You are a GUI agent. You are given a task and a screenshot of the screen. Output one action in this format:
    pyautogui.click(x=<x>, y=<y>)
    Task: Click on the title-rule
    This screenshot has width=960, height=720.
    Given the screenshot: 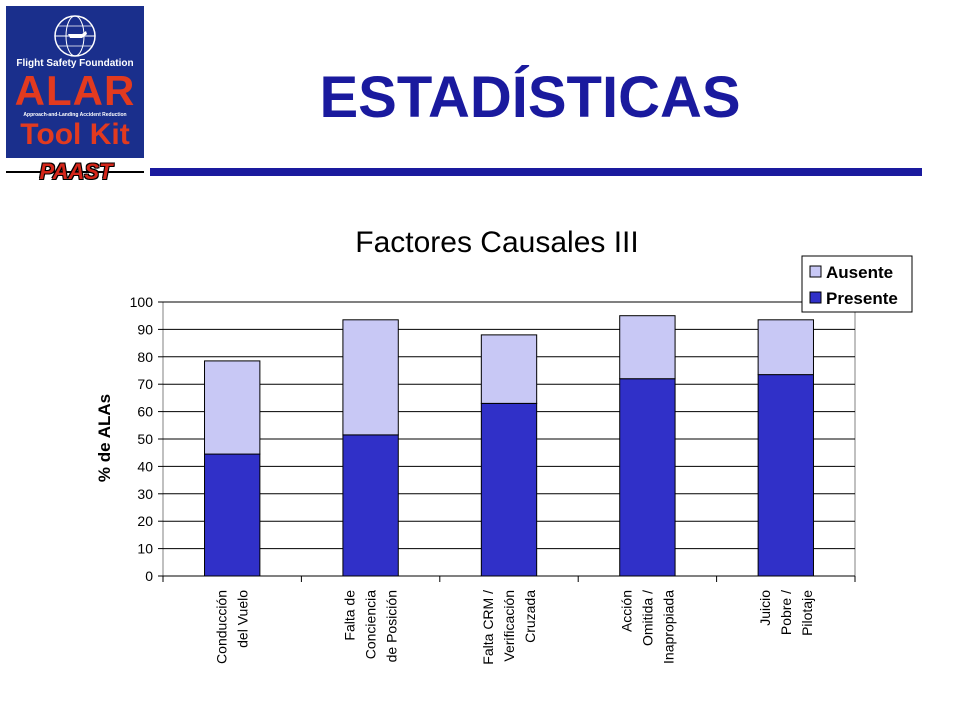 What is the action you would take?
    pyautogui.click(x=536, y=172)
    